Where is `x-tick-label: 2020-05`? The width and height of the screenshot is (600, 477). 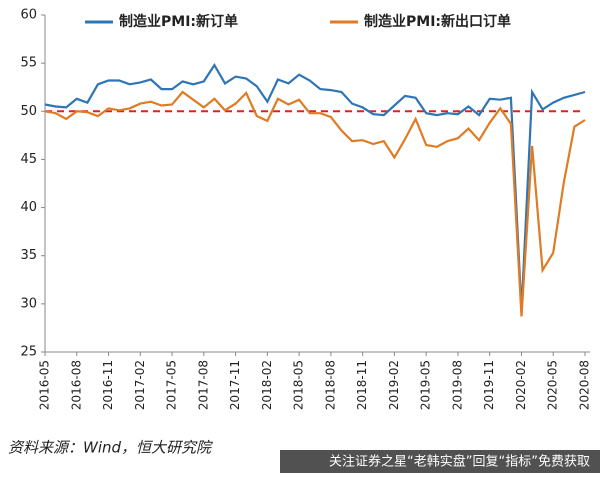 x-tick-label: 2020-05 is located at coordinates (553, 385).